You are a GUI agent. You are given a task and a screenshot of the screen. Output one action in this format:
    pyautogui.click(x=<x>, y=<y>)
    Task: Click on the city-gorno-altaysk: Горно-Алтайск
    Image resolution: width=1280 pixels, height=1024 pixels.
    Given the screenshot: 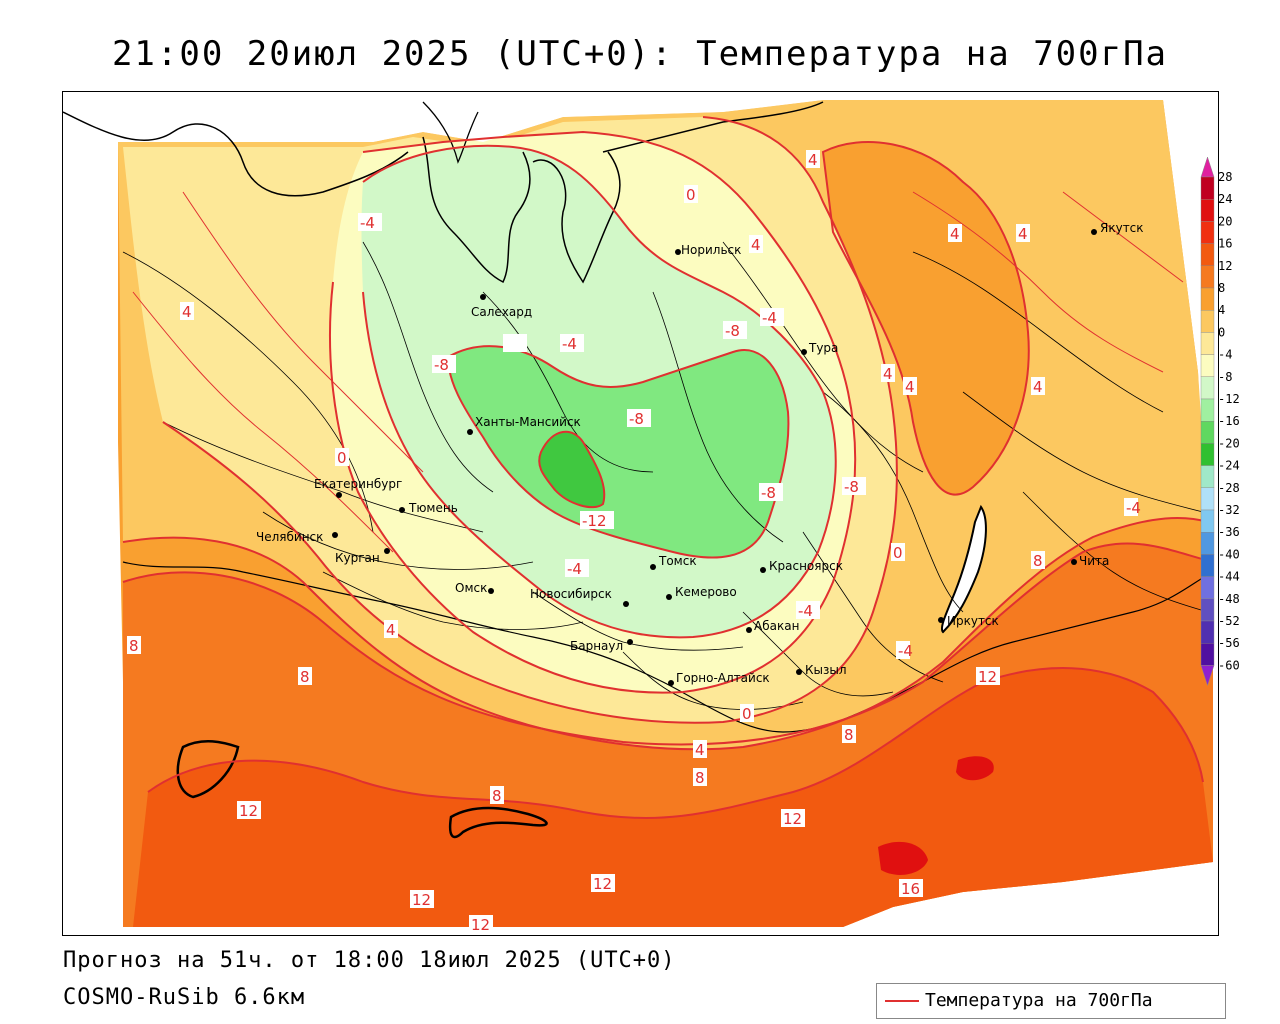 What is the action you would take?
    pyautogui.click(x=719, y=678)
    